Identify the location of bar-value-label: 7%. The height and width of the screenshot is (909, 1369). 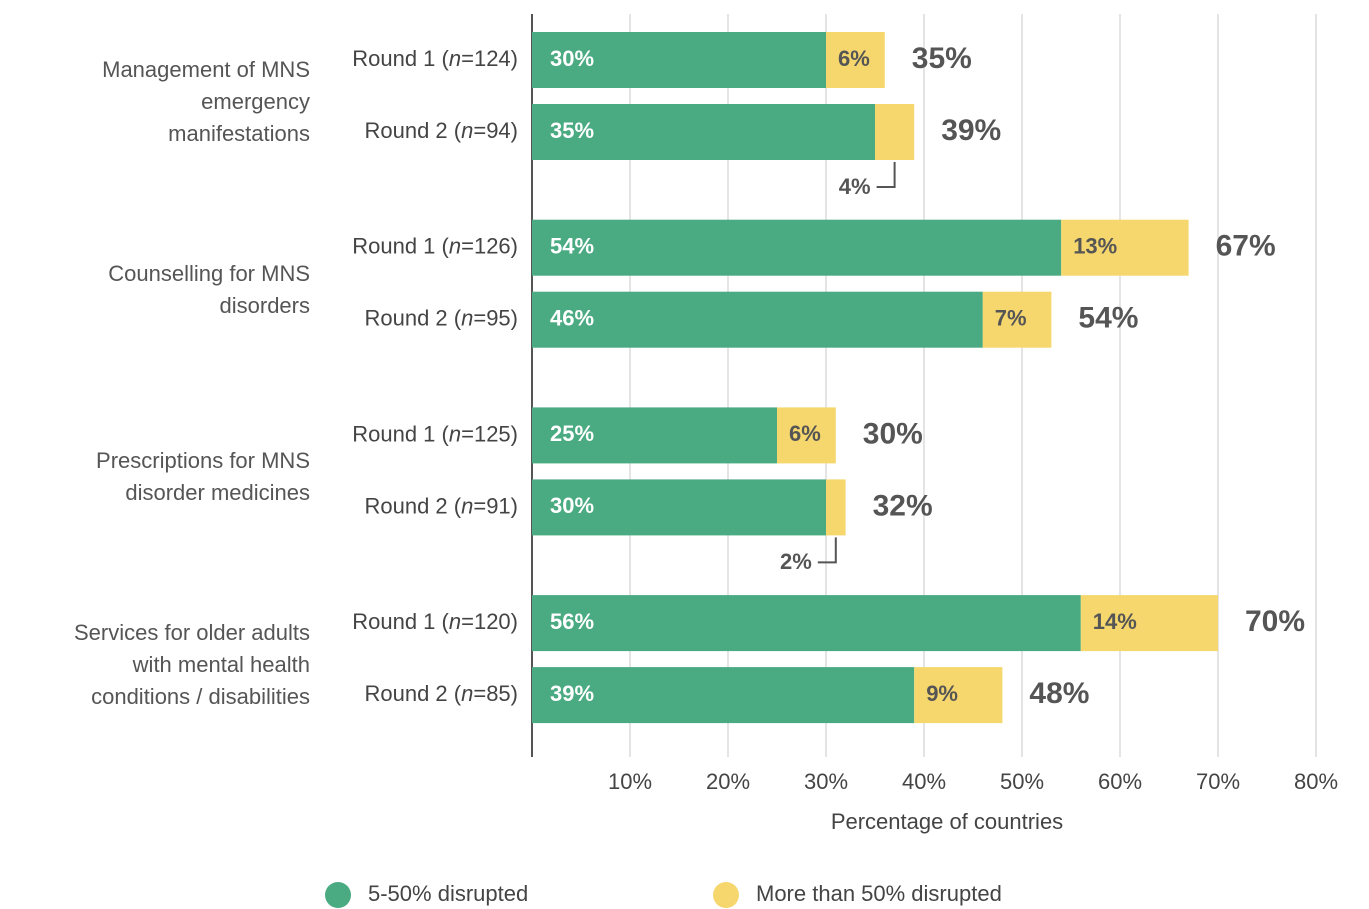
(1011, 318).